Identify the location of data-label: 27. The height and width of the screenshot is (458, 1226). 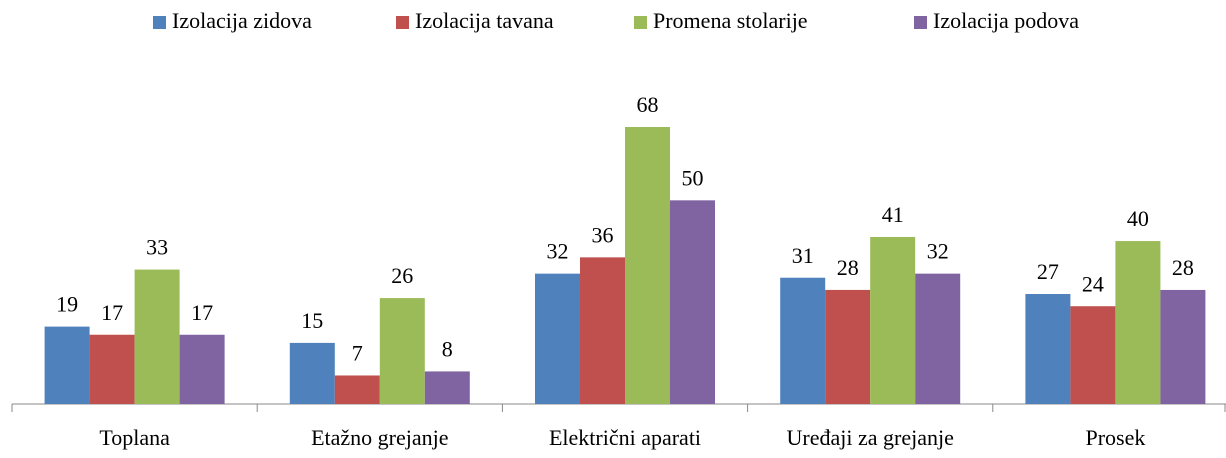
(1048, 271).